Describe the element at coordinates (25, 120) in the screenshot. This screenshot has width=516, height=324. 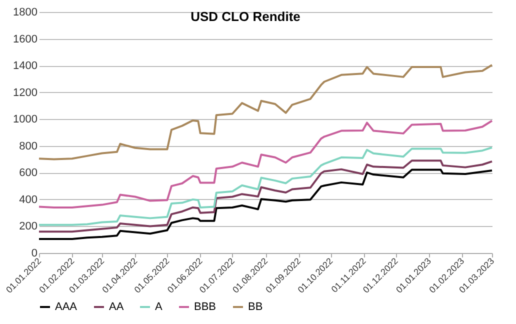
I see `y-tick-label: 1000` at that location.